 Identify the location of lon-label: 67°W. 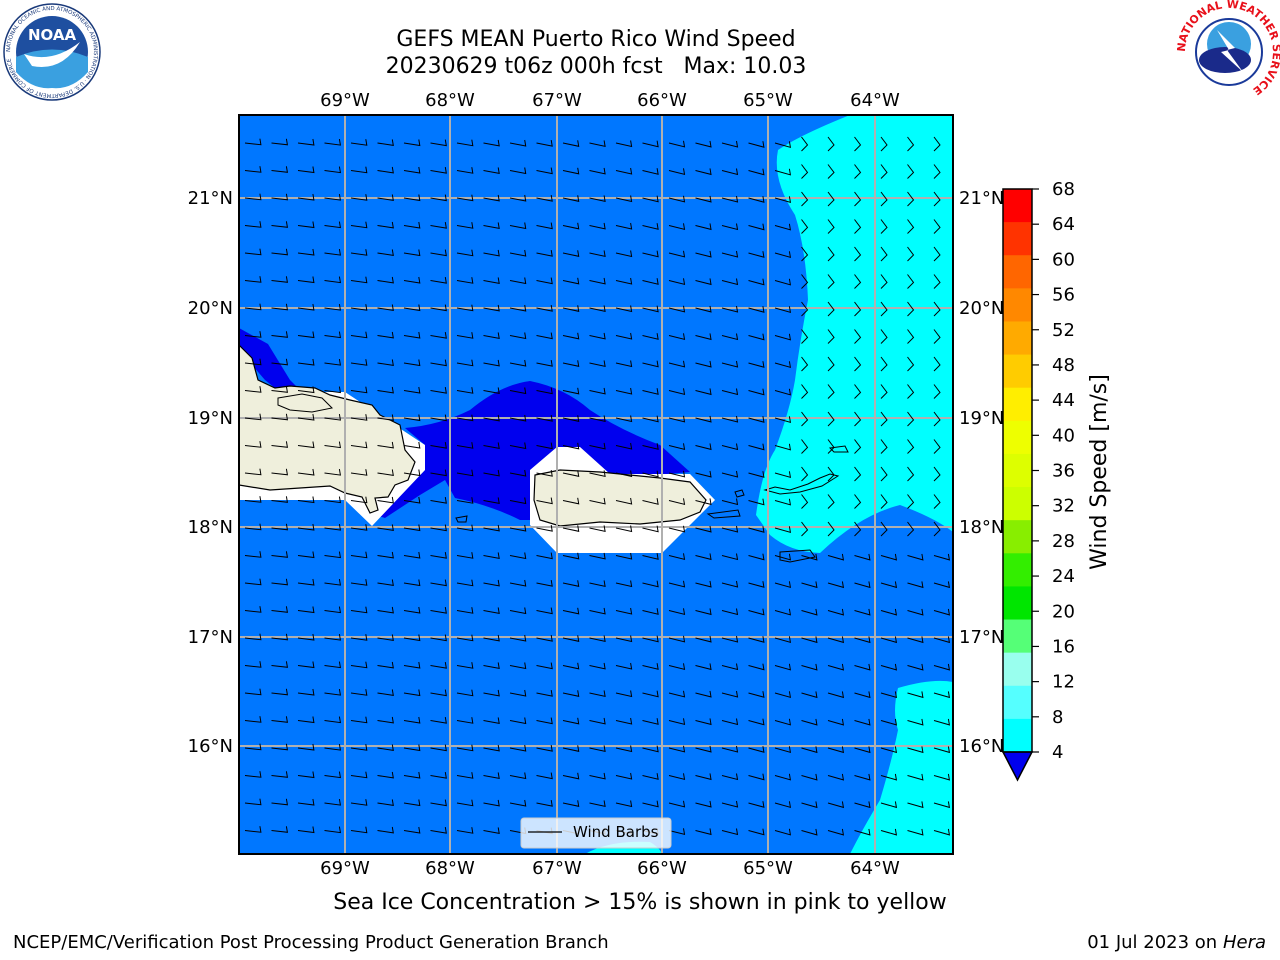
(557, 100).